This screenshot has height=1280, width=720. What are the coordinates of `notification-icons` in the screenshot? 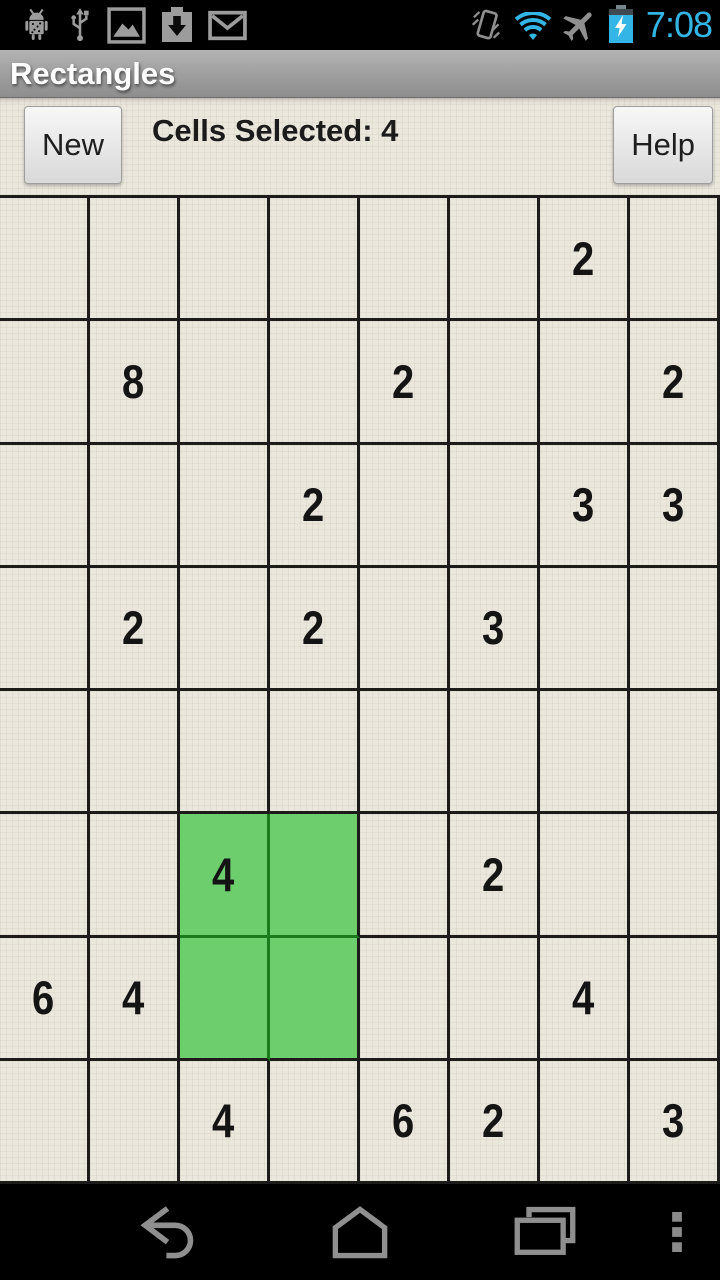 It's located at (133, 25).